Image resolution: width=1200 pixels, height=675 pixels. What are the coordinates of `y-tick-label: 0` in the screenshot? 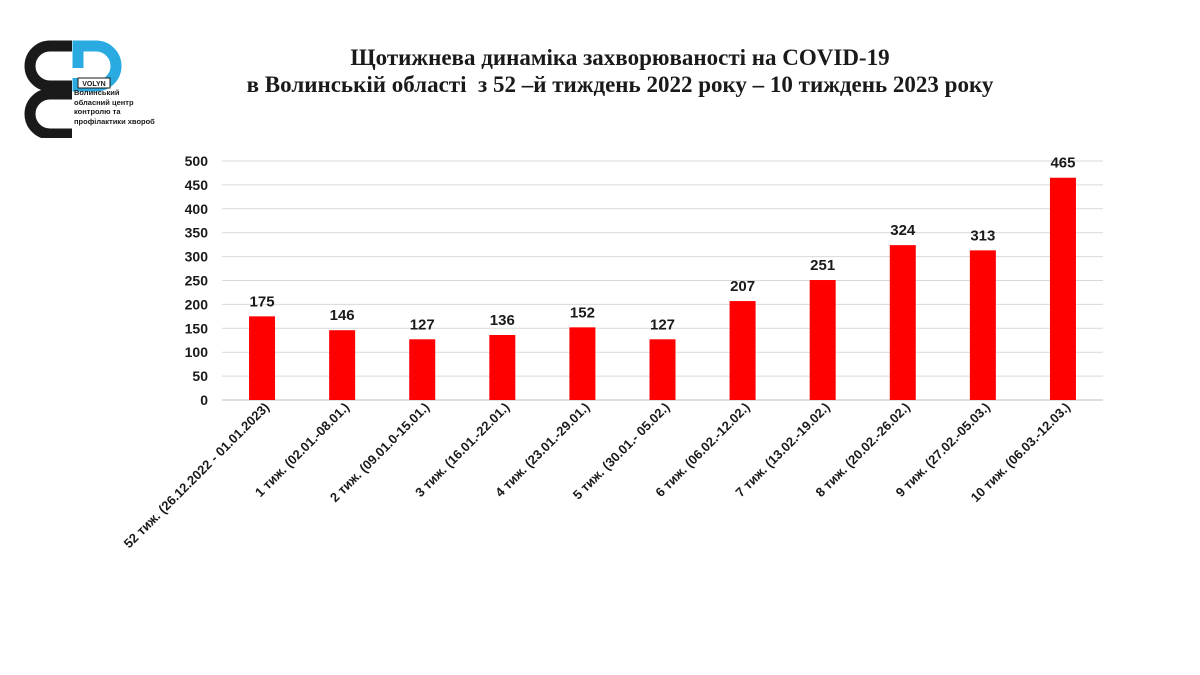 It's located at (204, 400).